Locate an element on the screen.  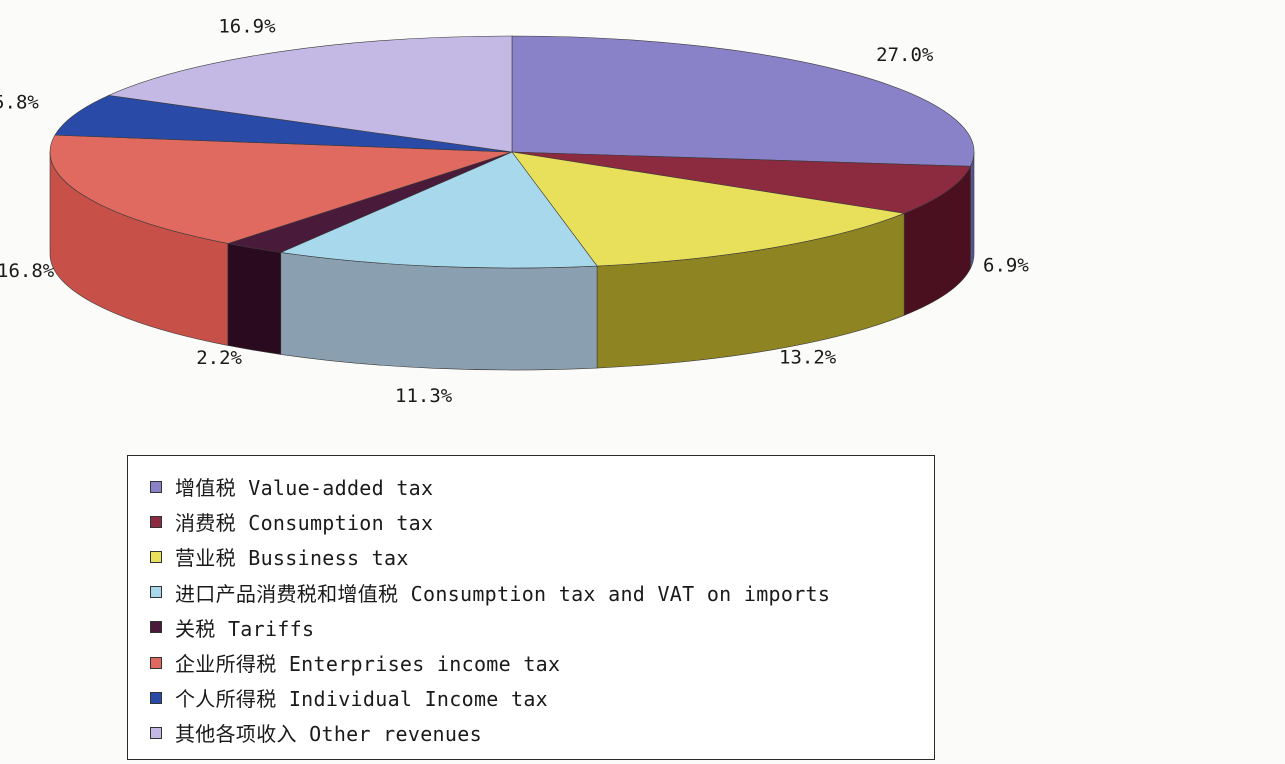
pie-data-label-3: 11.3% is located at coordinates (424, 396).